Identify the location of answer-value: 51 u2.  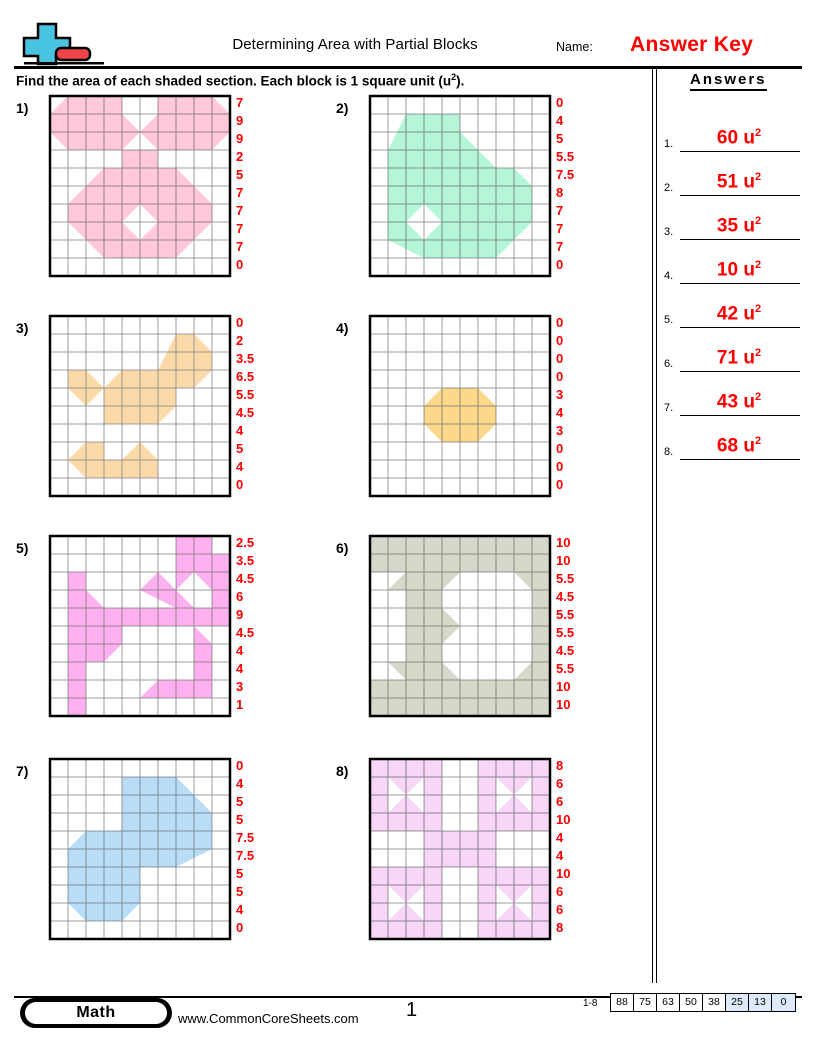
(739, 181).